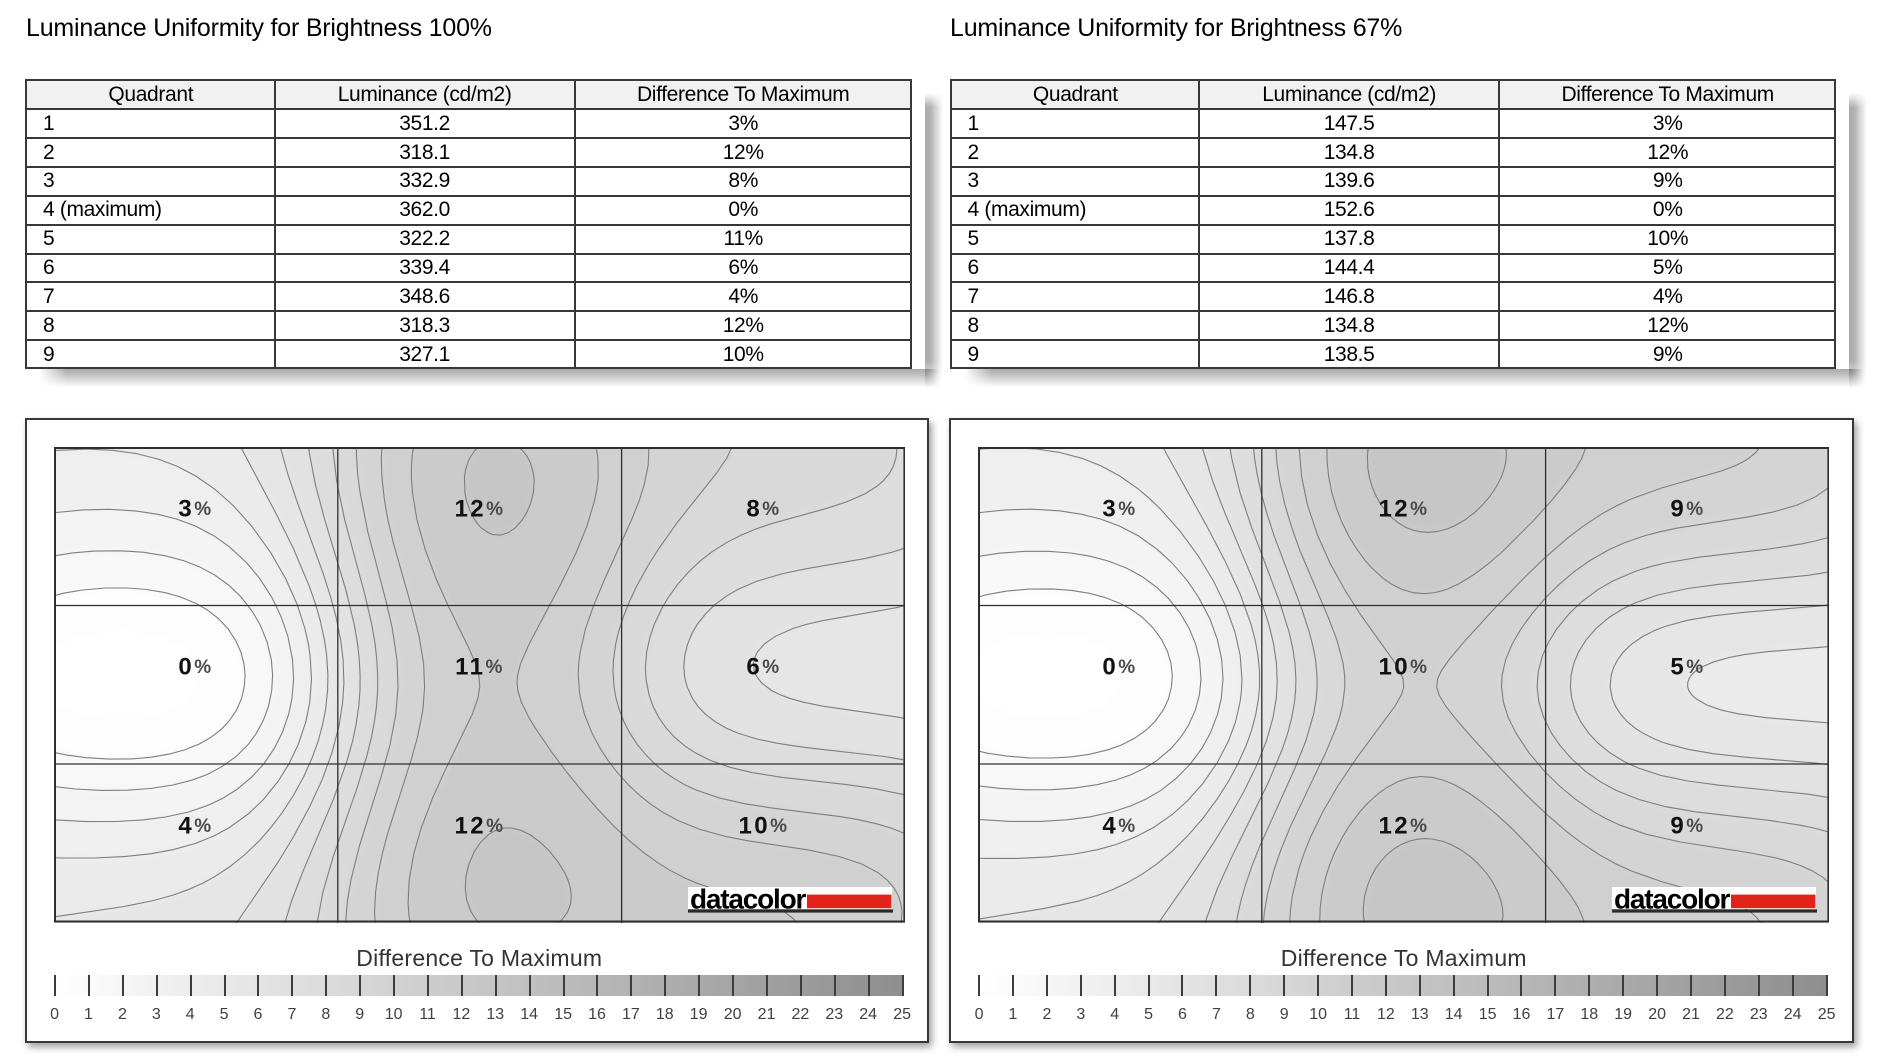  I want to click on svg-text: 8%, so click(763, 509).